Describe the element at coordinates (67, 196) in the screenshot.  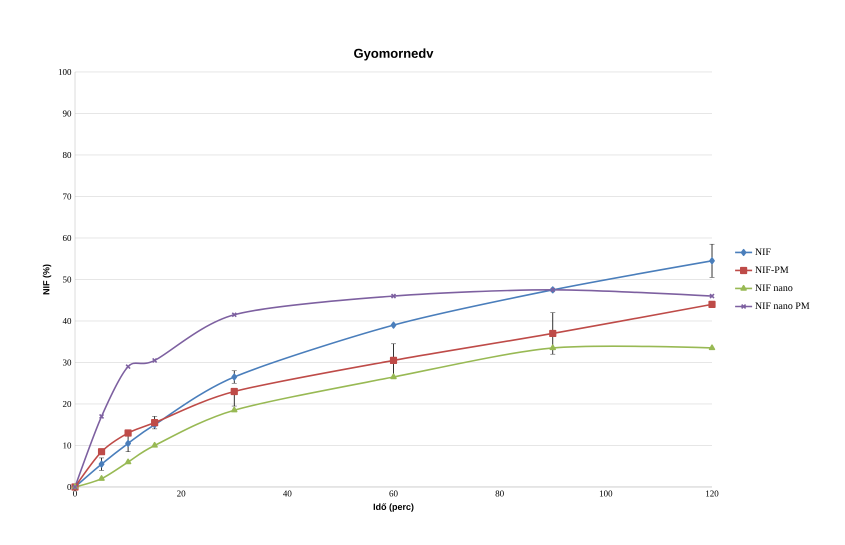
I see `y-tick-label: 70` at that location.